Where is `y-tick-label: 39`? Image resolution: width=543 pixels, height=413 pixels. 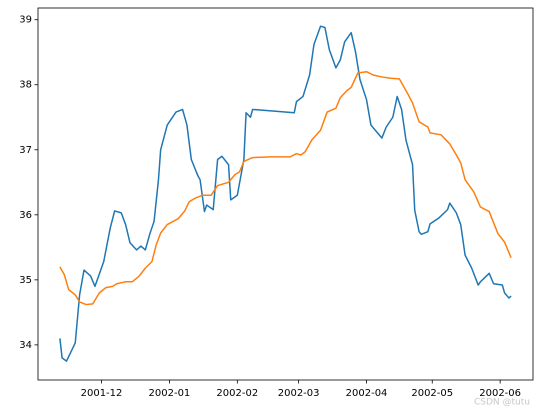 y-tick-label: 39 is located at coordinates (25, 20).